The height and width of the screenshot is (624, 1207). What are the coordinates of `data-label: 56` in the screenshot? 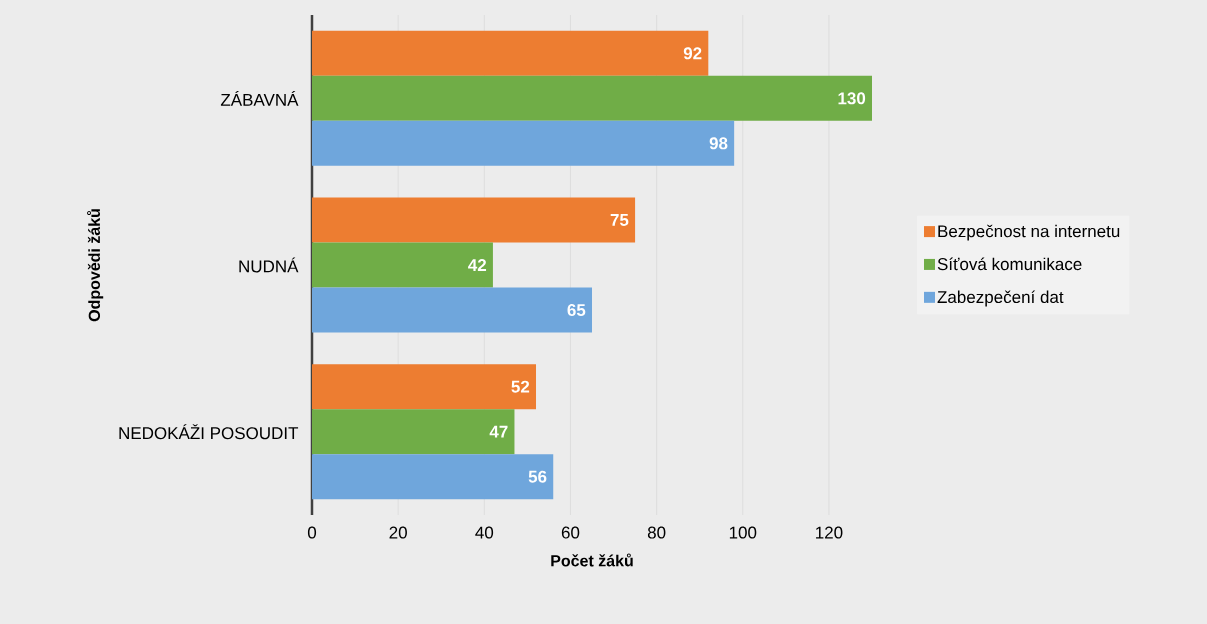 It's located at (537, 476).